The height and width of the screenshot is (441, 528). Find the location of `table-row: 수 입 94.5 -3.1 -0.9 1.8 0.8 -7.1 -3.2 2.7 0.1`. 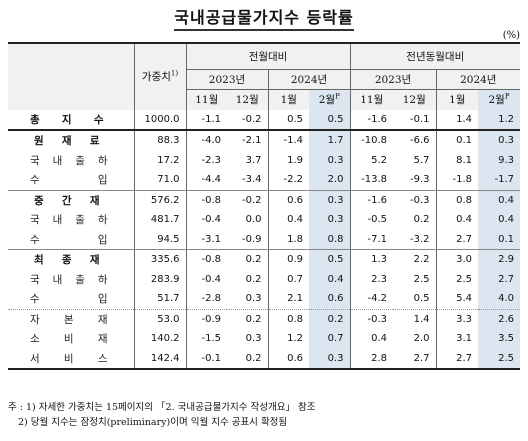

table-row: 수 입 94.5 -3.1 -0.9 1.8 0.8 -7.1 -3.2 2.7 0.1 is located at coordinates (264, 239).